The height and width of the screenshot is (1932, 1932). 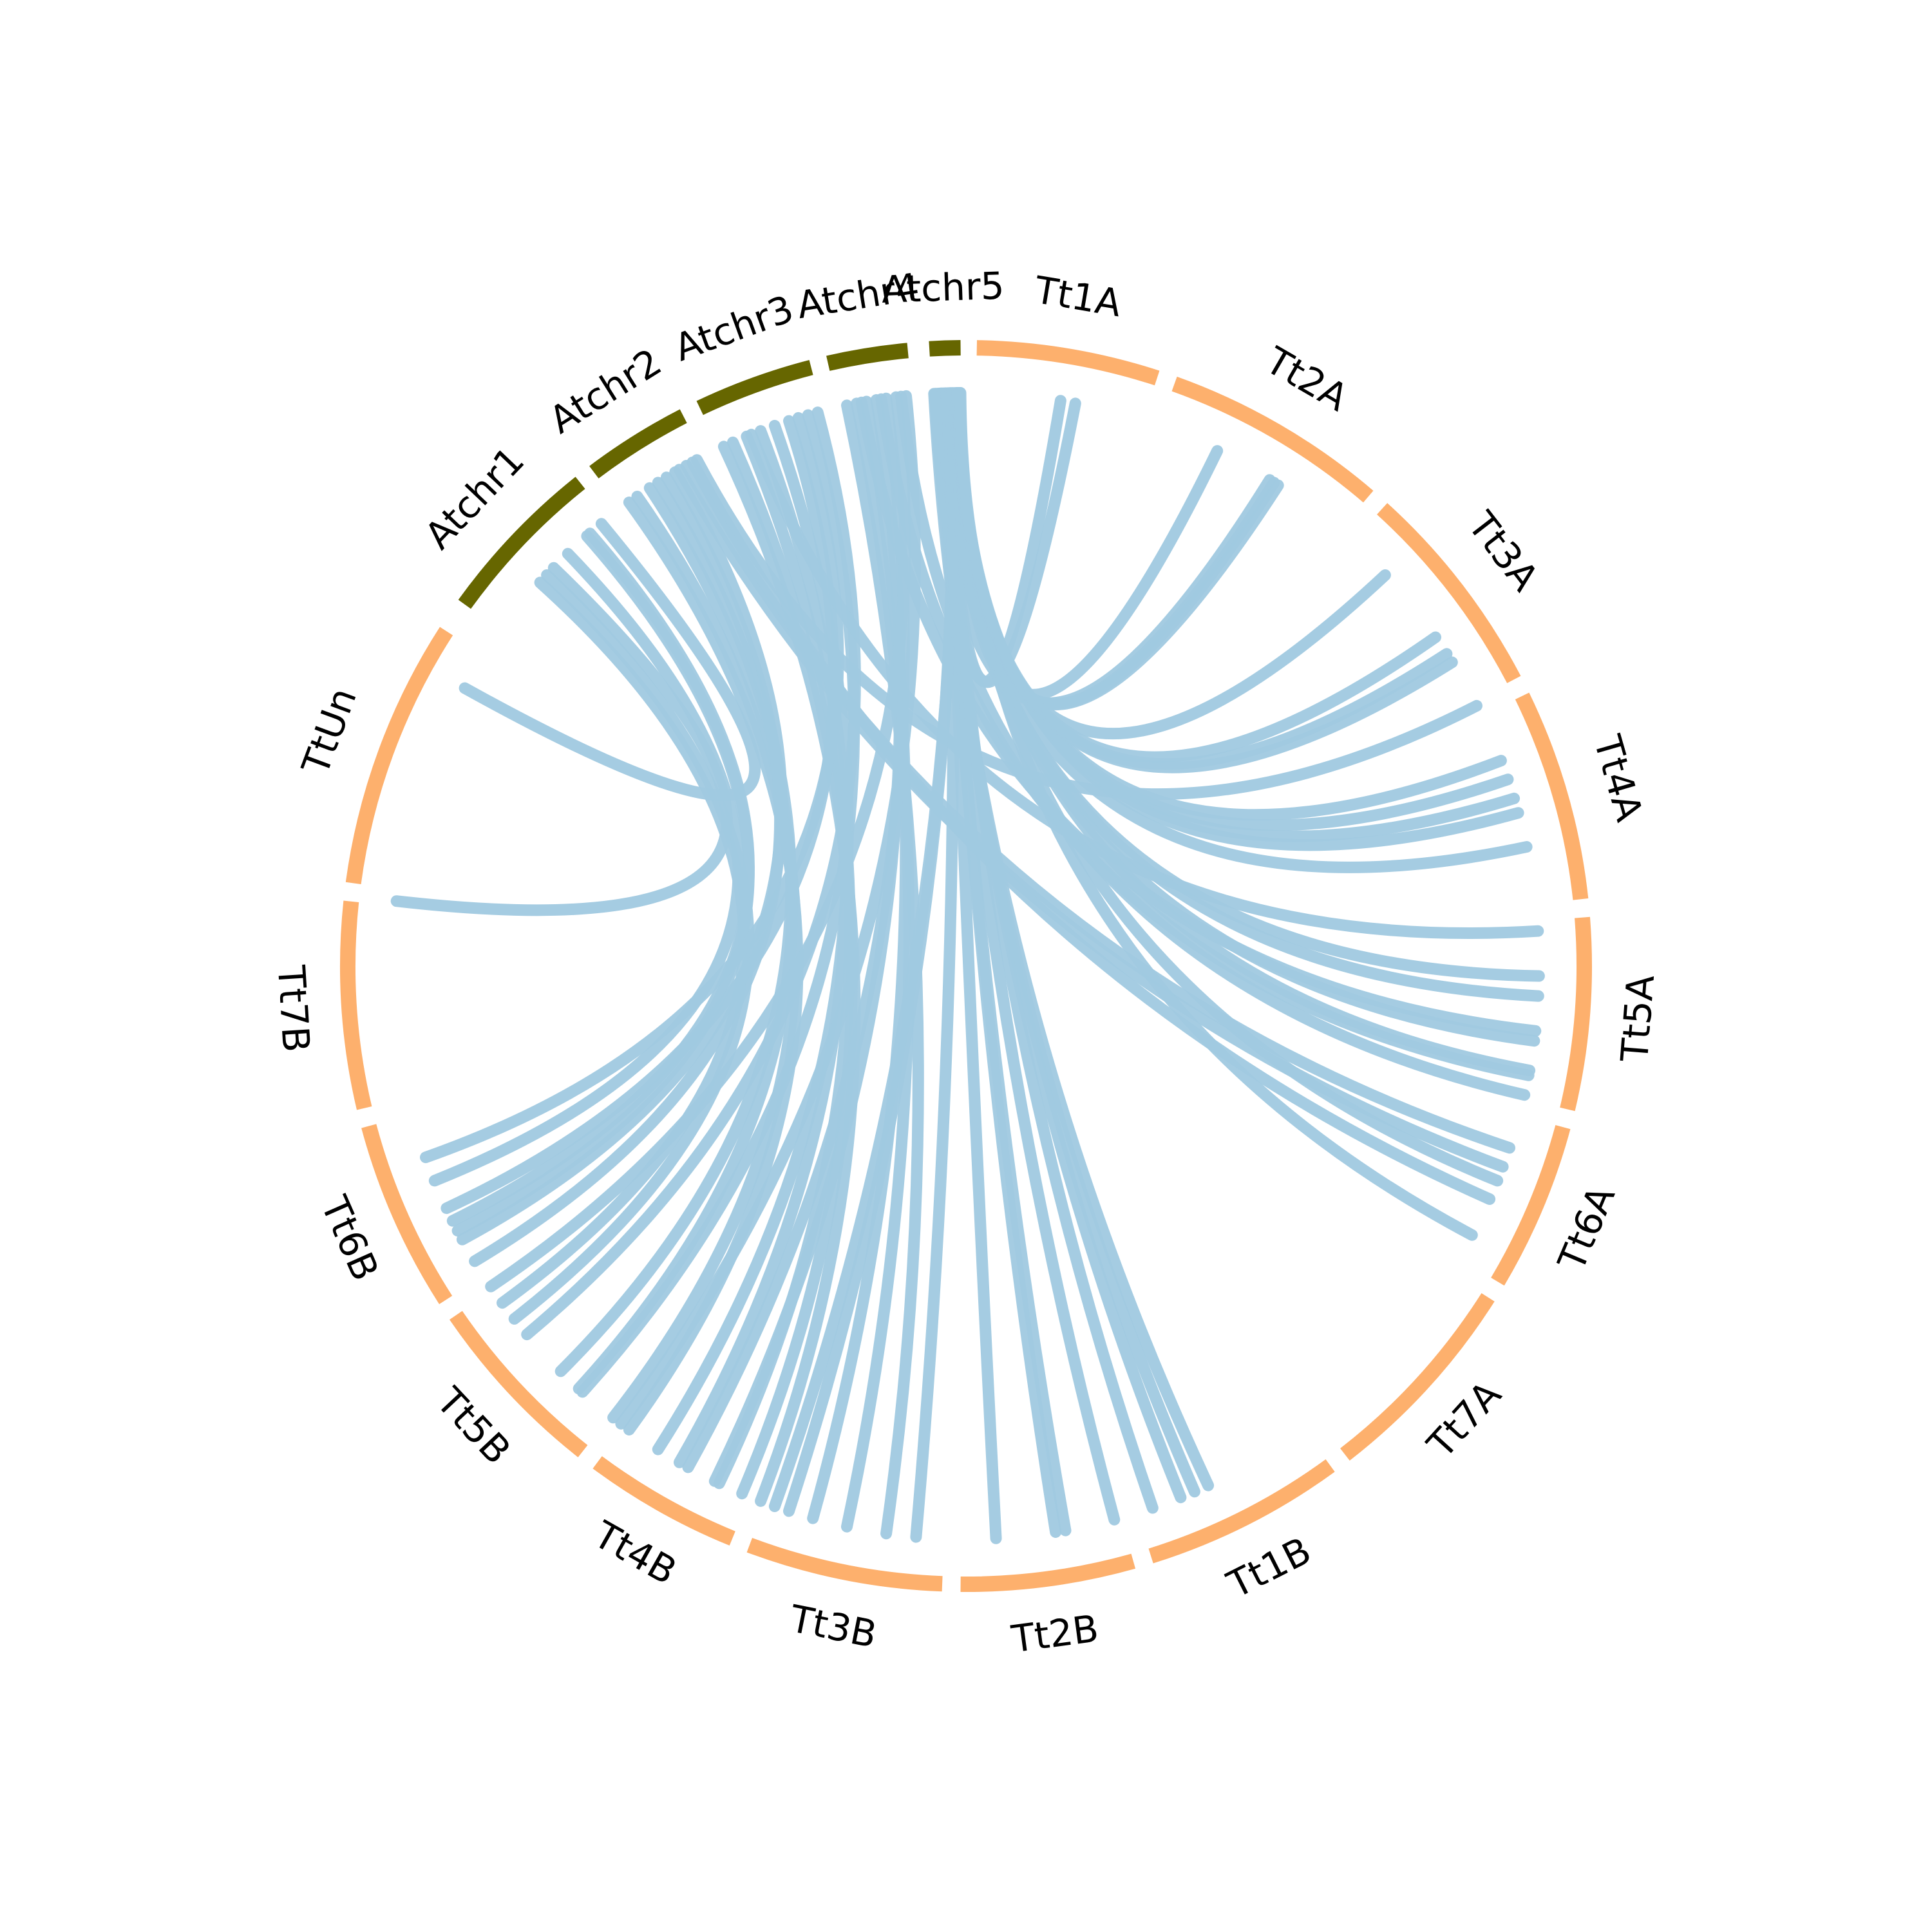 What do you see at coordinates (399, 756) in the screenshot?
I see `chromosome-arc-ttun` at bounding box center [399, 756].